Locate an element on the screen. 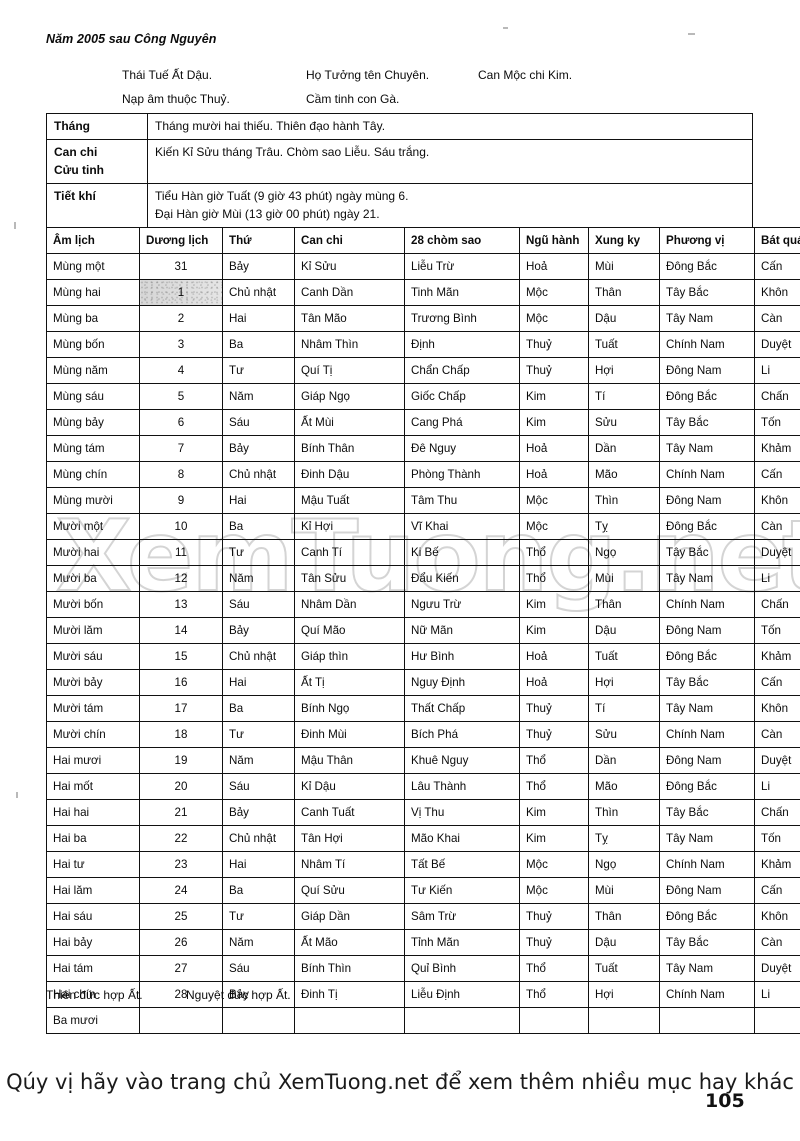 The width and height of the screenshot is (800, 1141). cell-xung-ky: Thìn is located at coordinates (624, 812).